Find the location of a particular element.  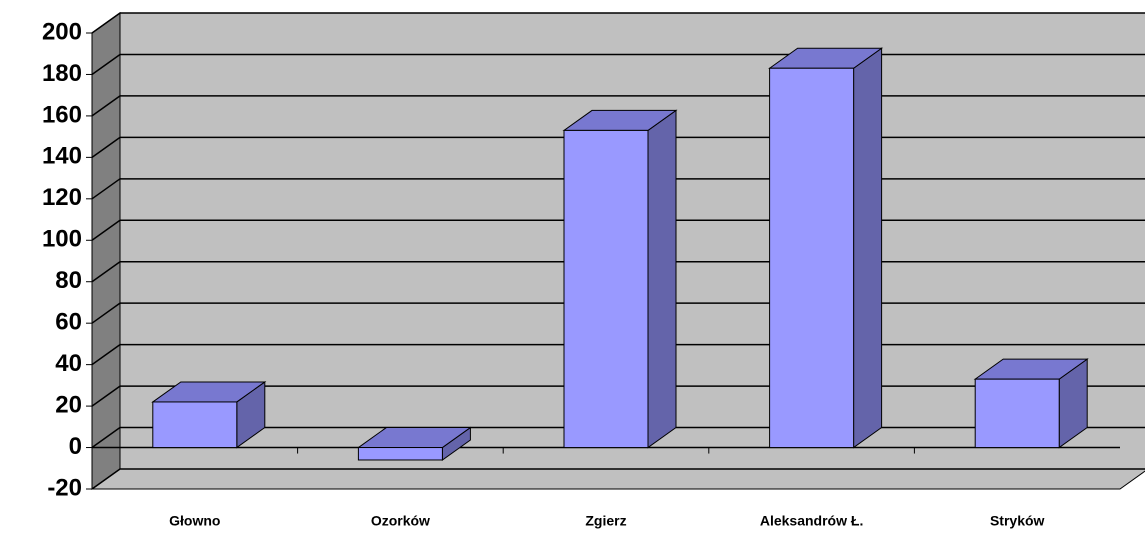

side-wall is located at coordinates (106, 251).